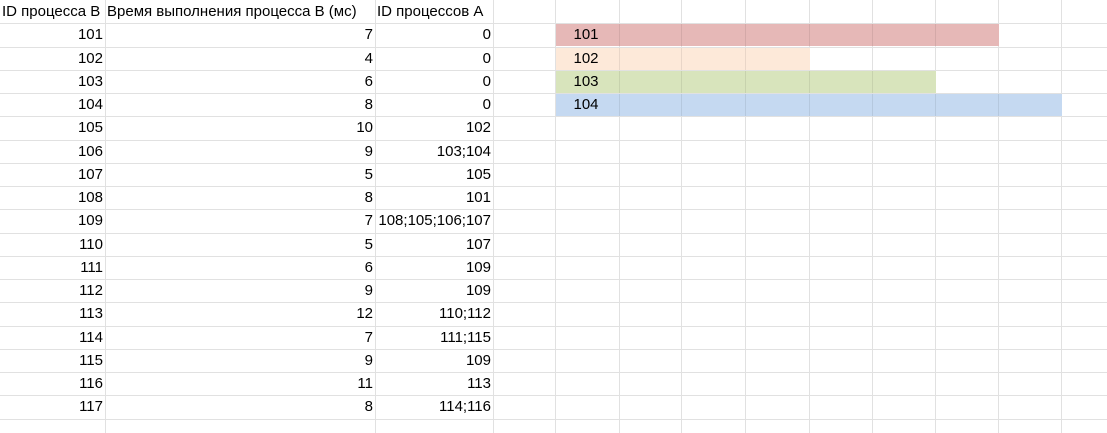 This screenshot has height=433, width=1107. What do you see at coordinates (91, 383) in the screenshot?
I see `cell-process-b-id: 116` at bounding box center [91, 383].